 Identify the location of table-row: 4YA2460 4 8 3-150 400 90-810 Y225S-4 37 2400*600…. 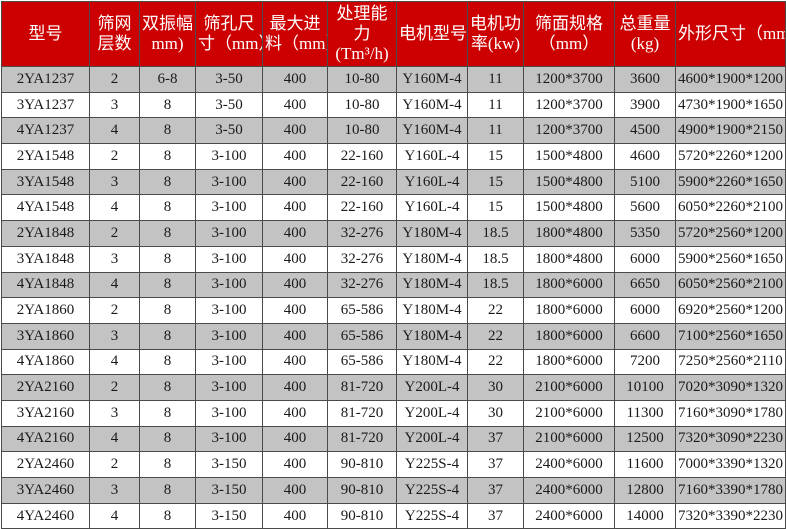
(393, 515).